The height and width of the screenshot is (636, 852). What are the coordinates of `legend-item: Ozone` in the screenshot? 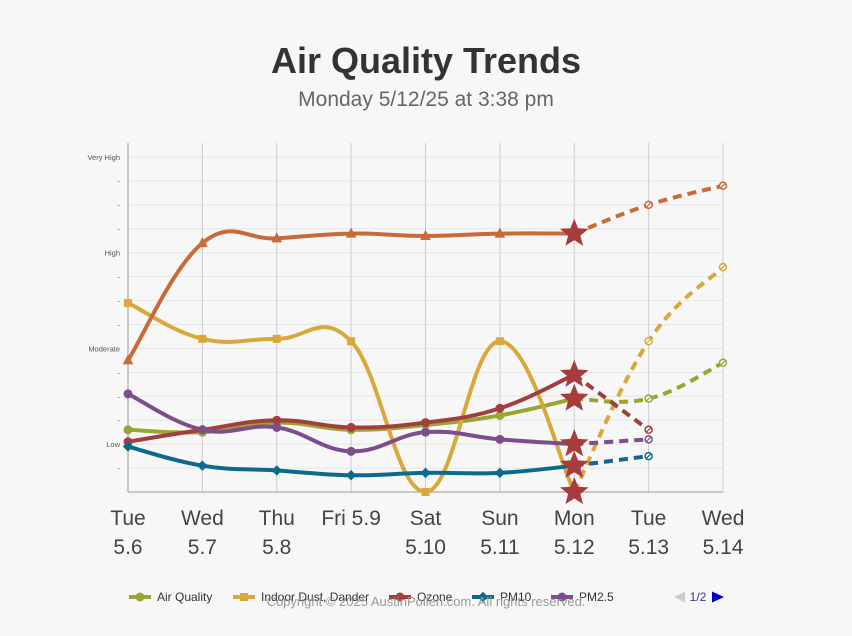 It's located at (421, 597).